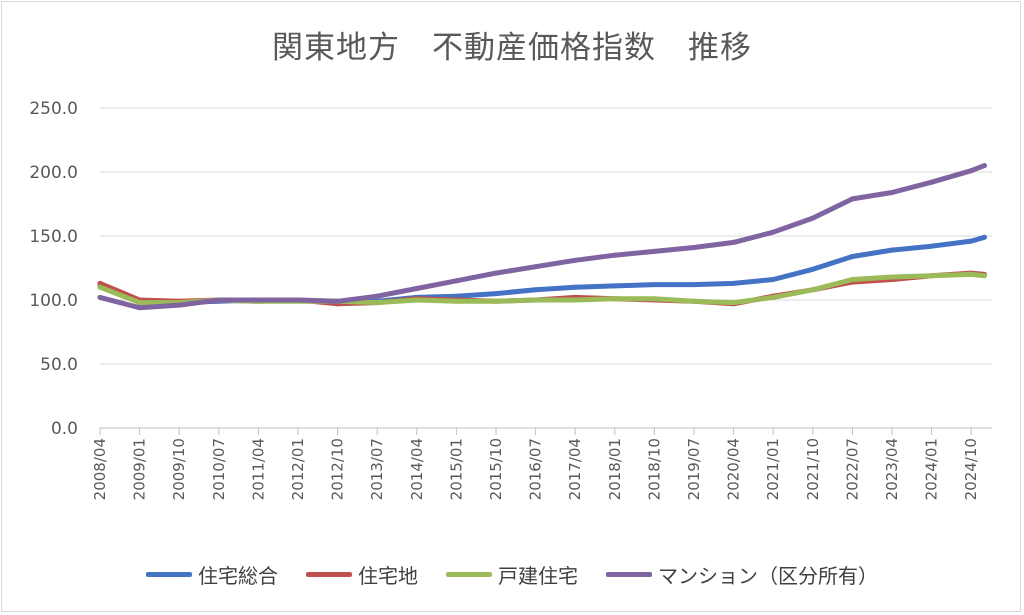 The height and width of the screenshot is (615, 1024). Describe the element at coordinates (298, 469) in the screenshot. I see `x-tick-label: 2012/01` at that location.